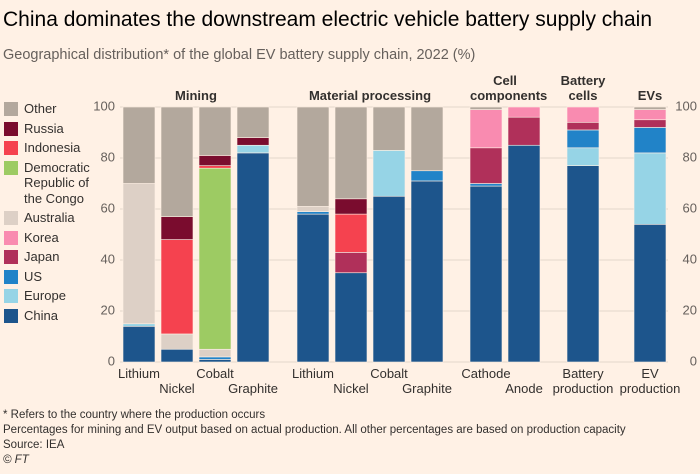  What do you see at coordinates (49, 217) in the screenshot?
I see `legend-label: Australia` at bounding box center [49, 217].